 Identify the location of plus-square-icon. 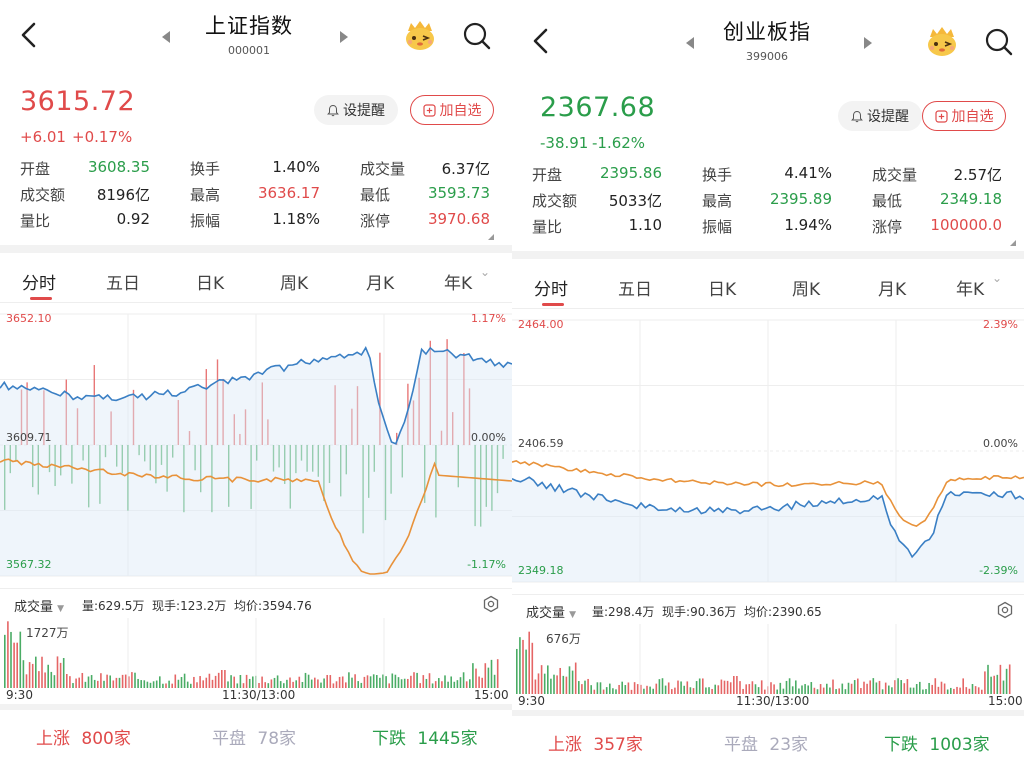
(941, 116).